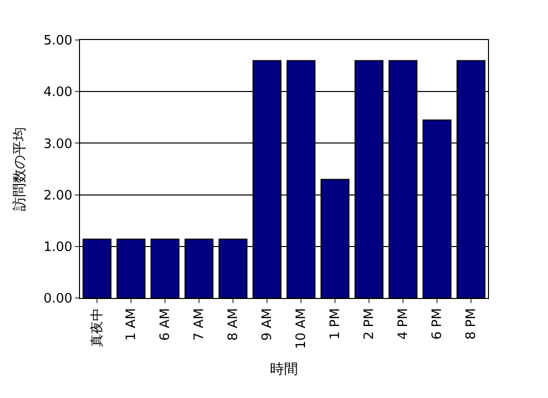 The height and width of the screenshot is (398, 548). What do you see at coordinates (57, 247) in the screenshot?
I see `y-tick-label: 1.00` at bounding box center [57, 247].